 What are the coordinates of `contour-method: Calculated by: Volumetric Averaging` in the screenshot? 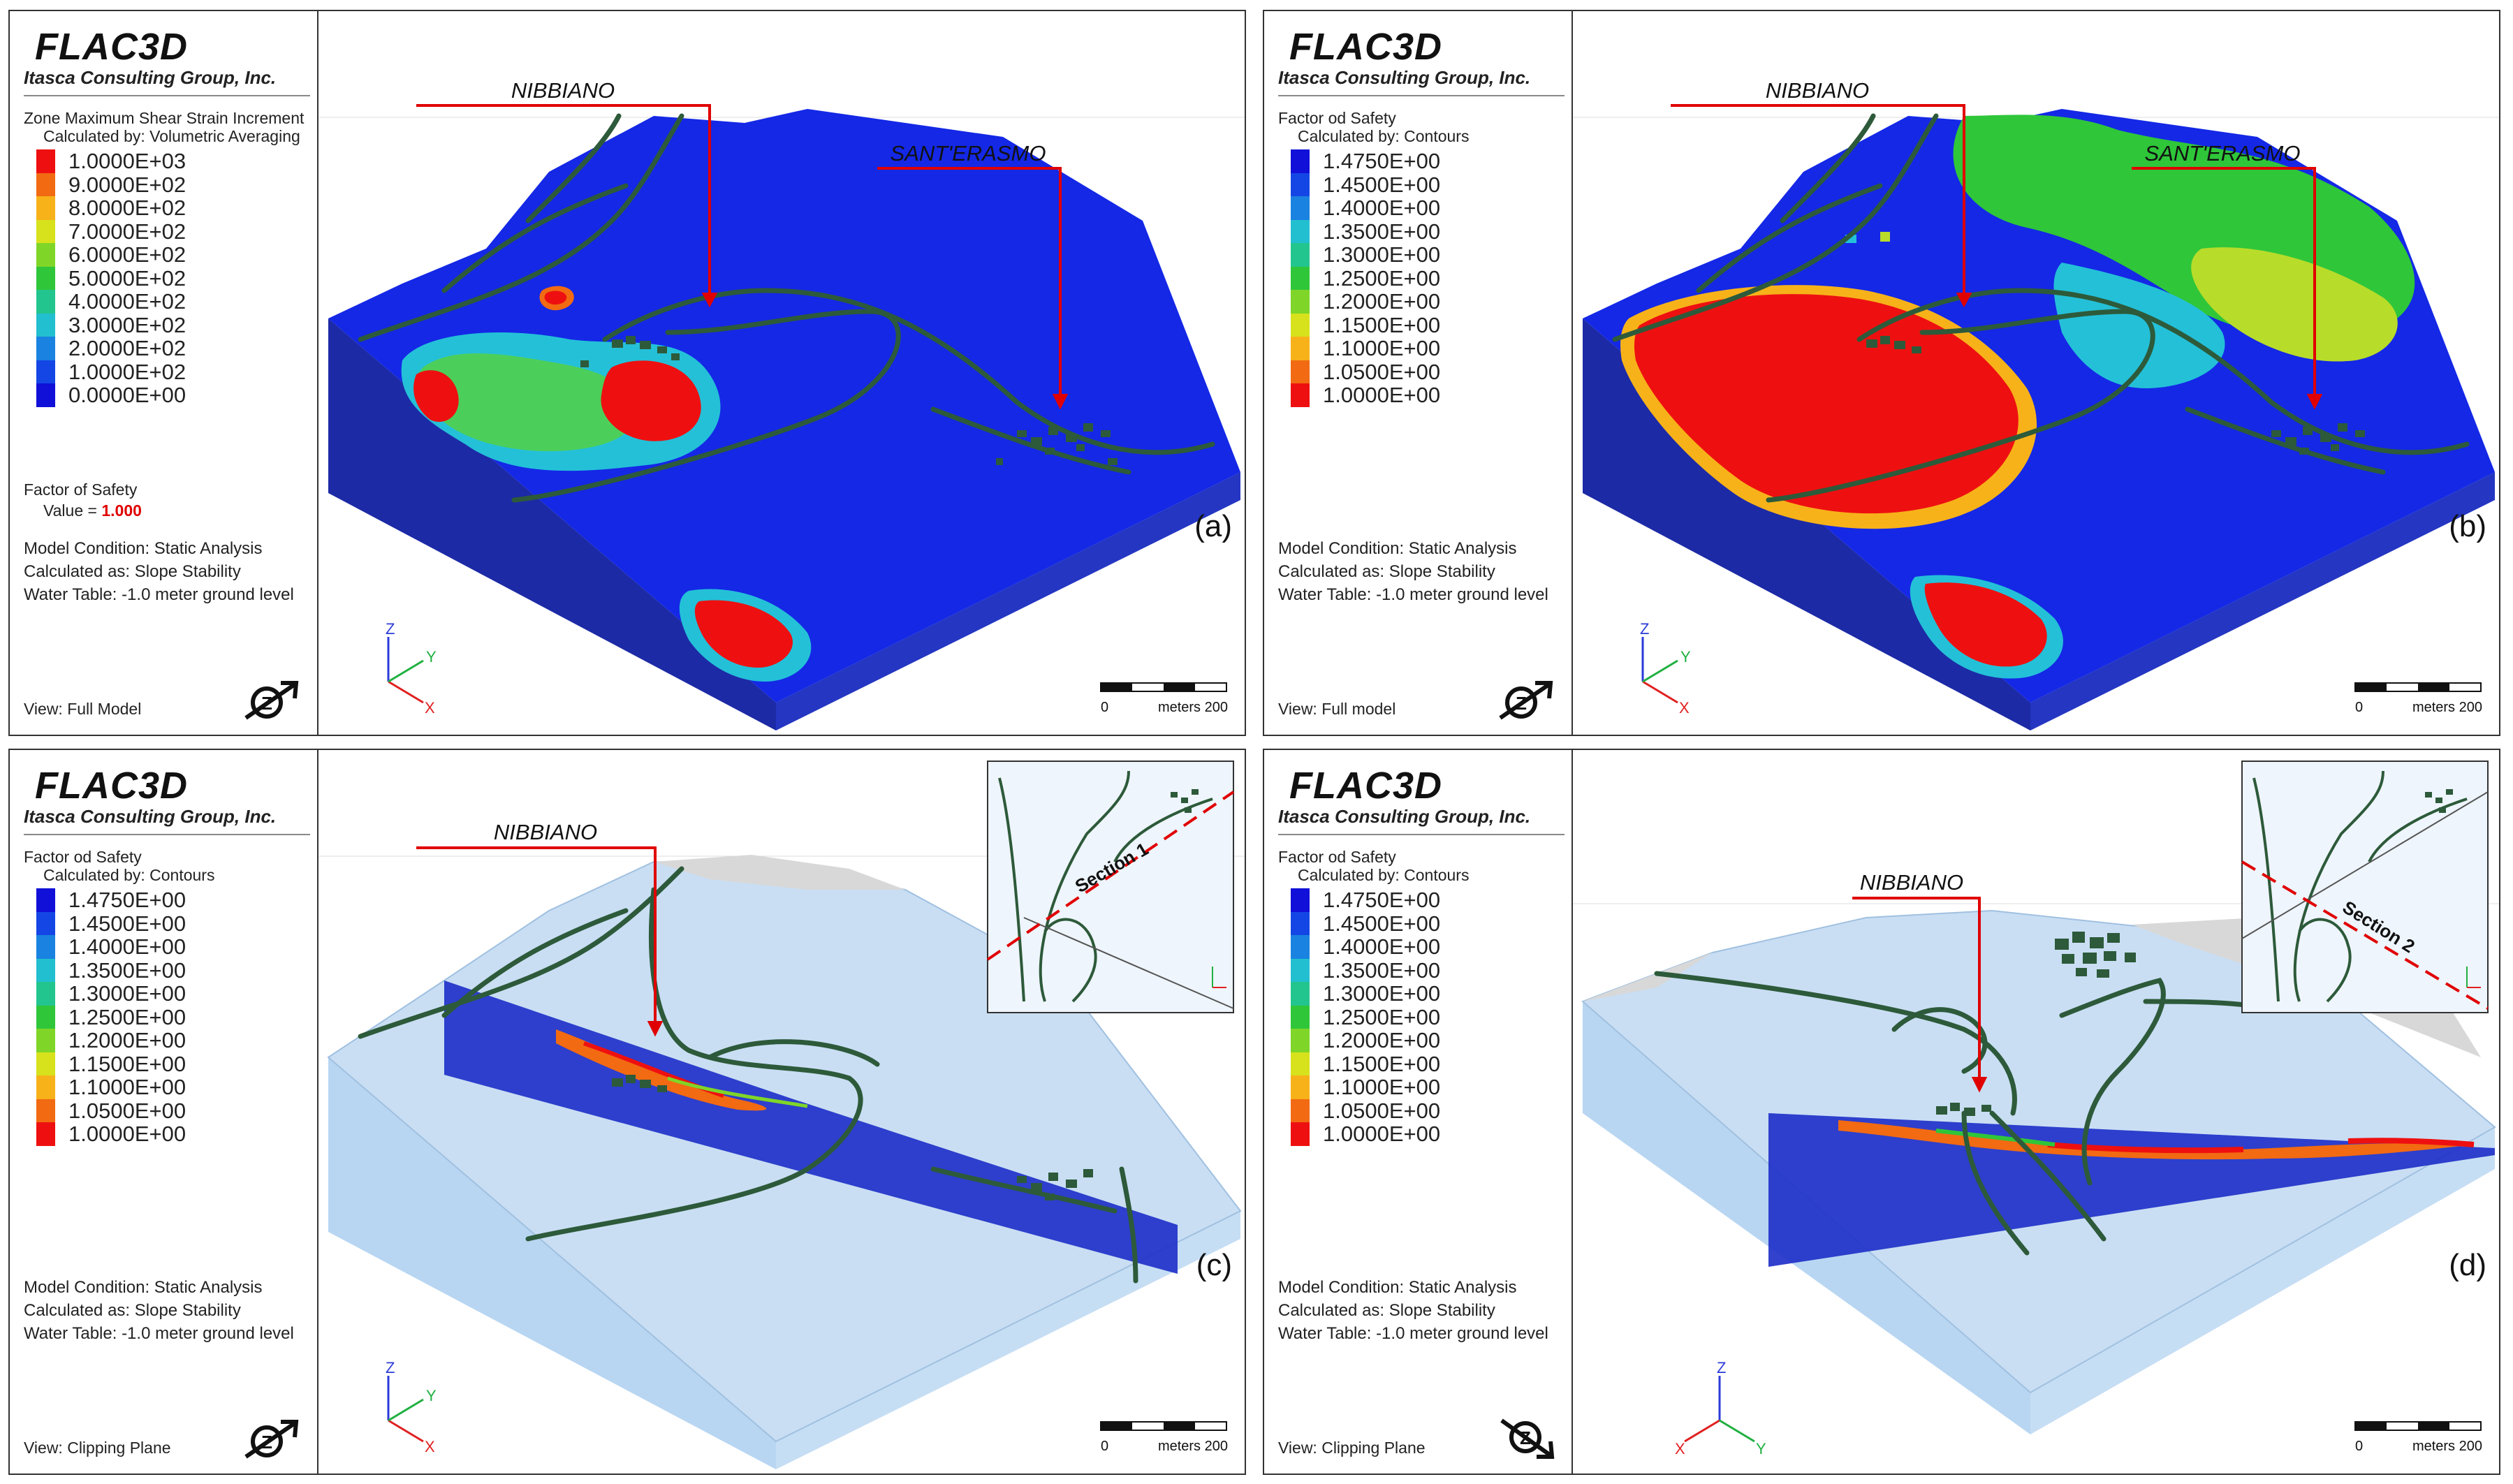 It's located at (171, 136).